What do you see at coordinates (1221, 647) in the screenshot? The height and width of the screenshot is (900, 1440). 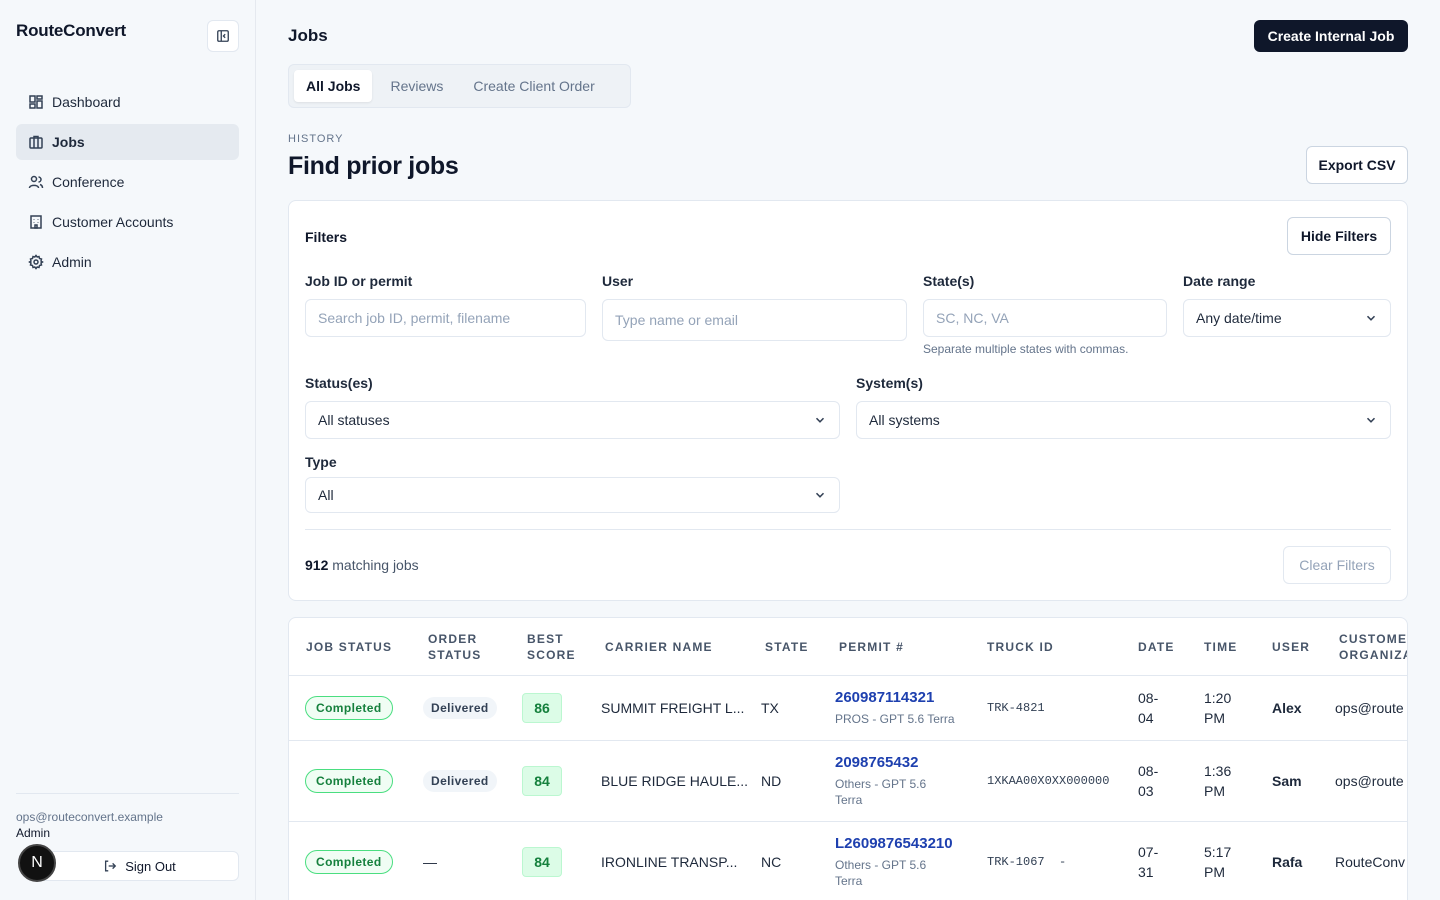 I see `col-time: TIME` at bounding box center [1221, 647].